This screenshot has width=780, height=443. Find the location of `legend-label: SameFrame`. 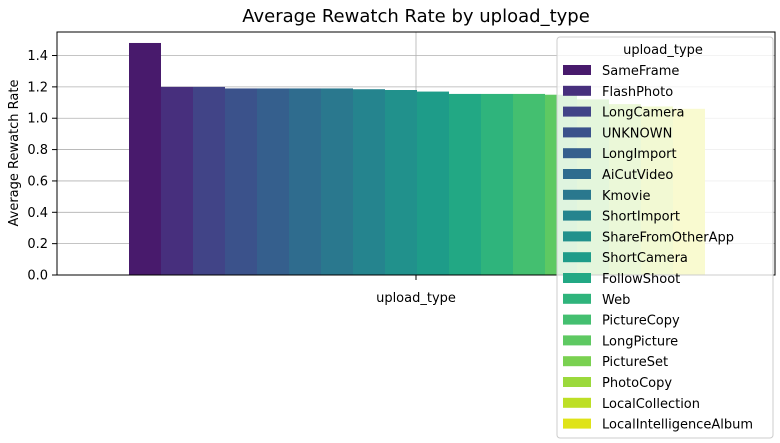

legend-label: SameFrame is located at coordinates (640, 71).